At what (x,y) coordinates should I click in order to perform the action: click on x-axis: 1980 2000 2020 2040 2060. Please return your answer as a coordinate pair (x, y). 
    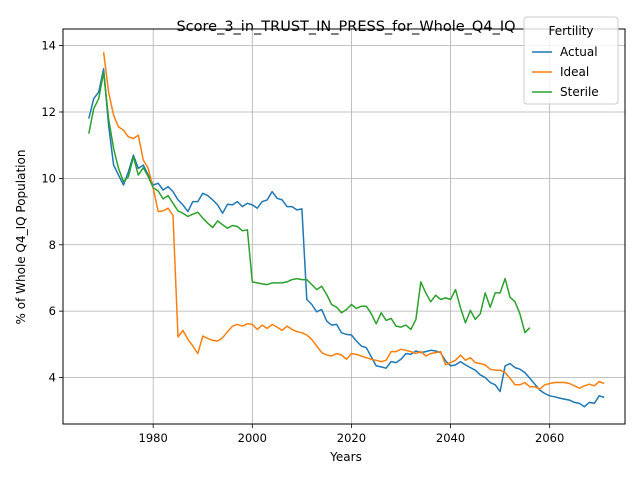
    Looking at the image, I should click on (351, 434).